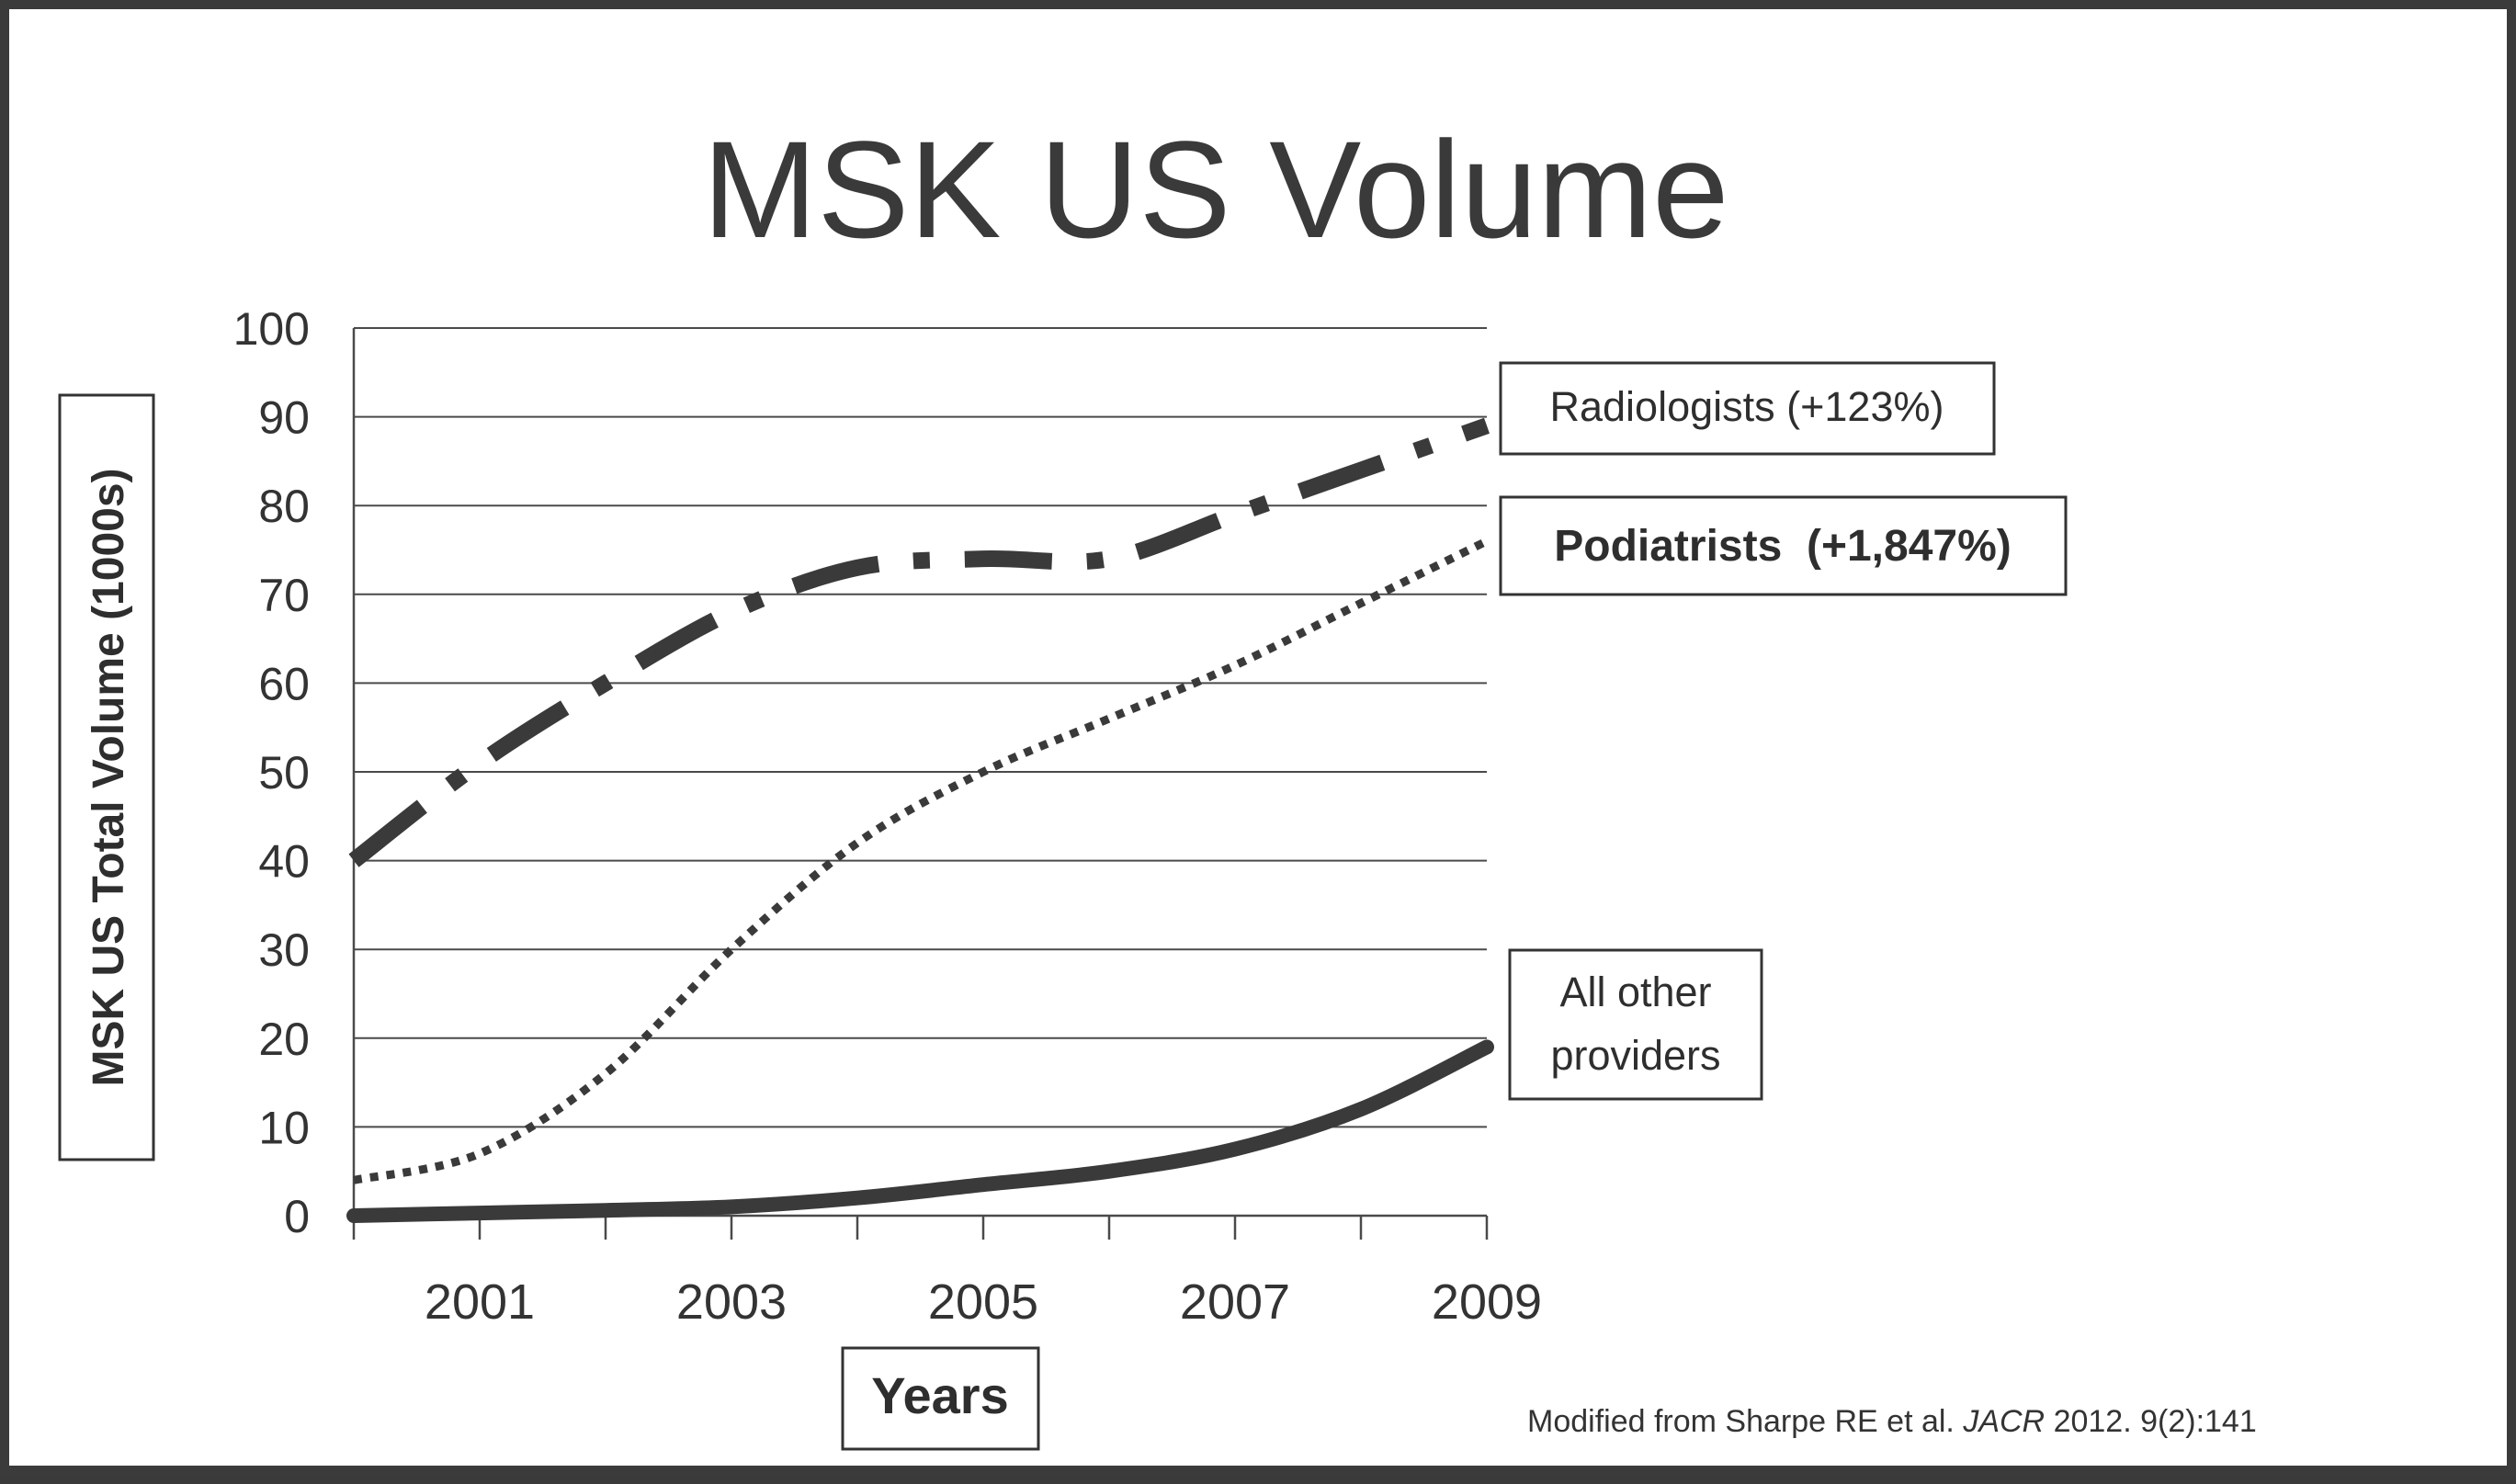 The width and height of the screenshot is (2516, 1484). What do you see at coordinates (1635, 1025) in the screenshot?
I see `legend-label-other-providers: All other providers` at bounding box center [1635, 1025].